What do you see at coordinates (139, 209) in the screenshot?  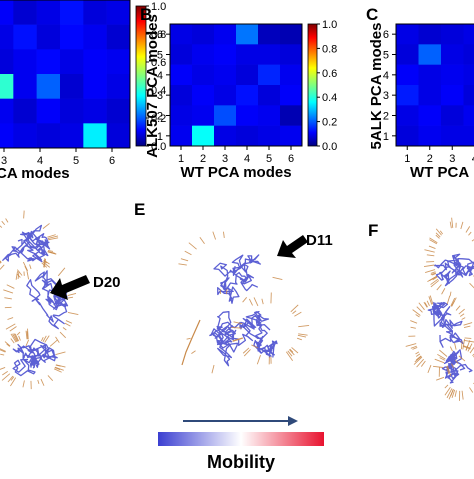 I see `panel-e-letter: E` at bounding box center [139, 209].